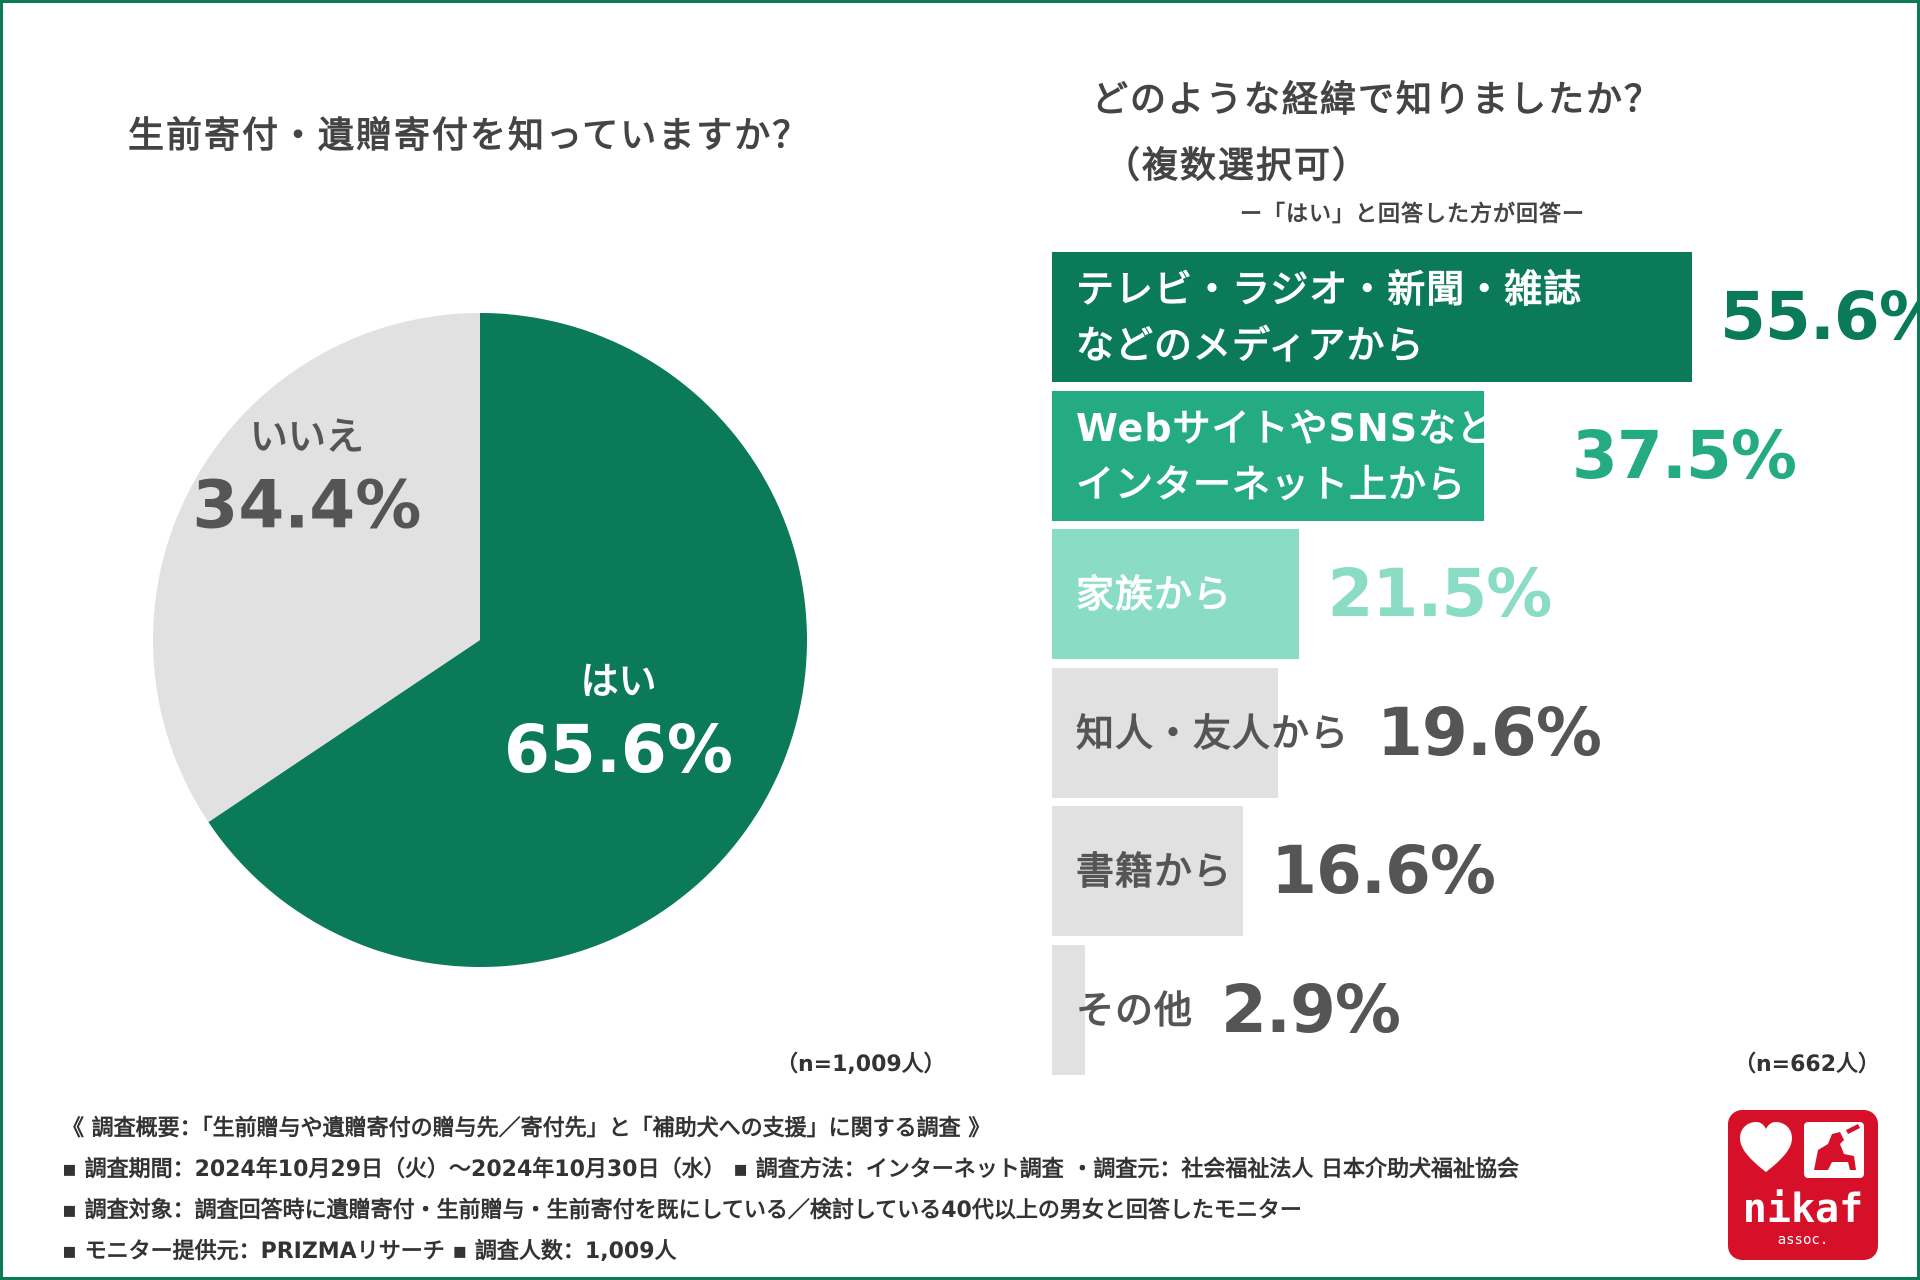  I want to click on bar-row-5: その他 2.9%, so click(1462, 1010).